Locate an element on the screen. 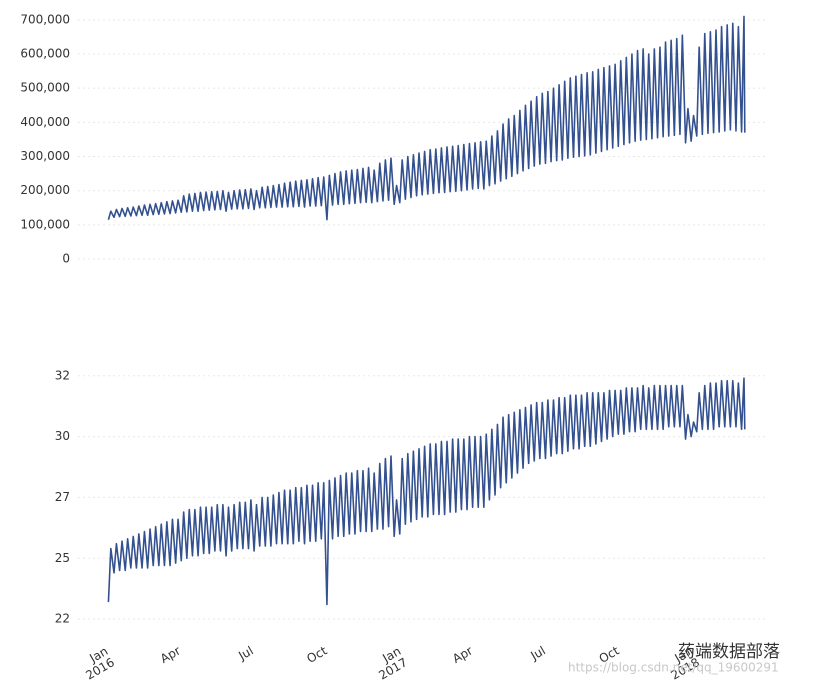  y-tick-label: 100,000 is located at coordinates (45, 224).